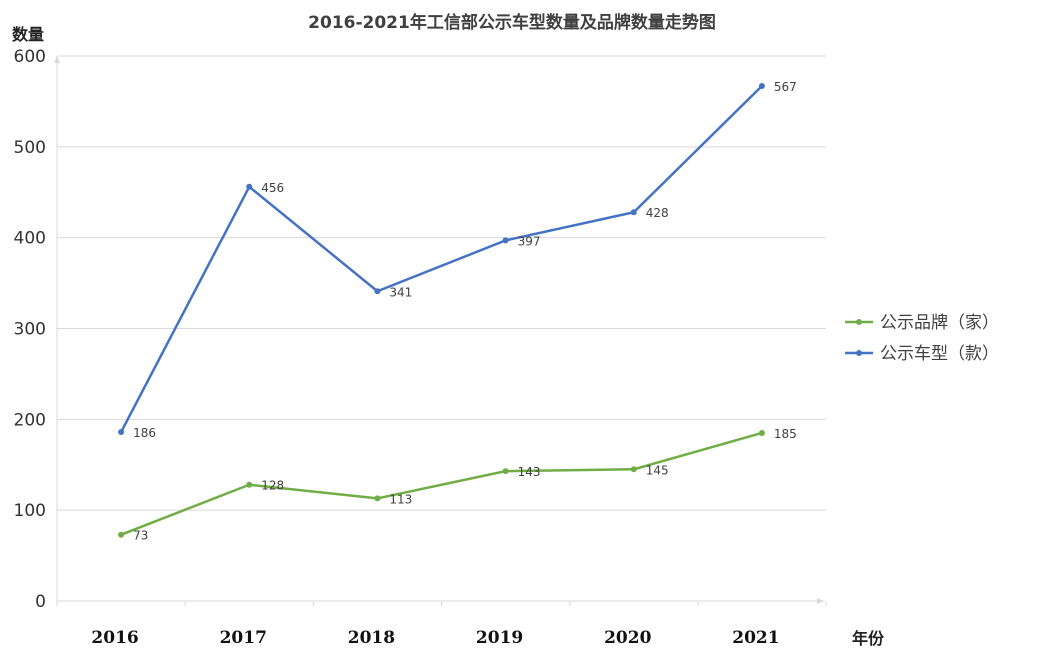 The width and height of the screenshot is (1053, 667). Describe the element at coordinates (785, 434) in the screenshot. I see `data-label: 185` at that location.